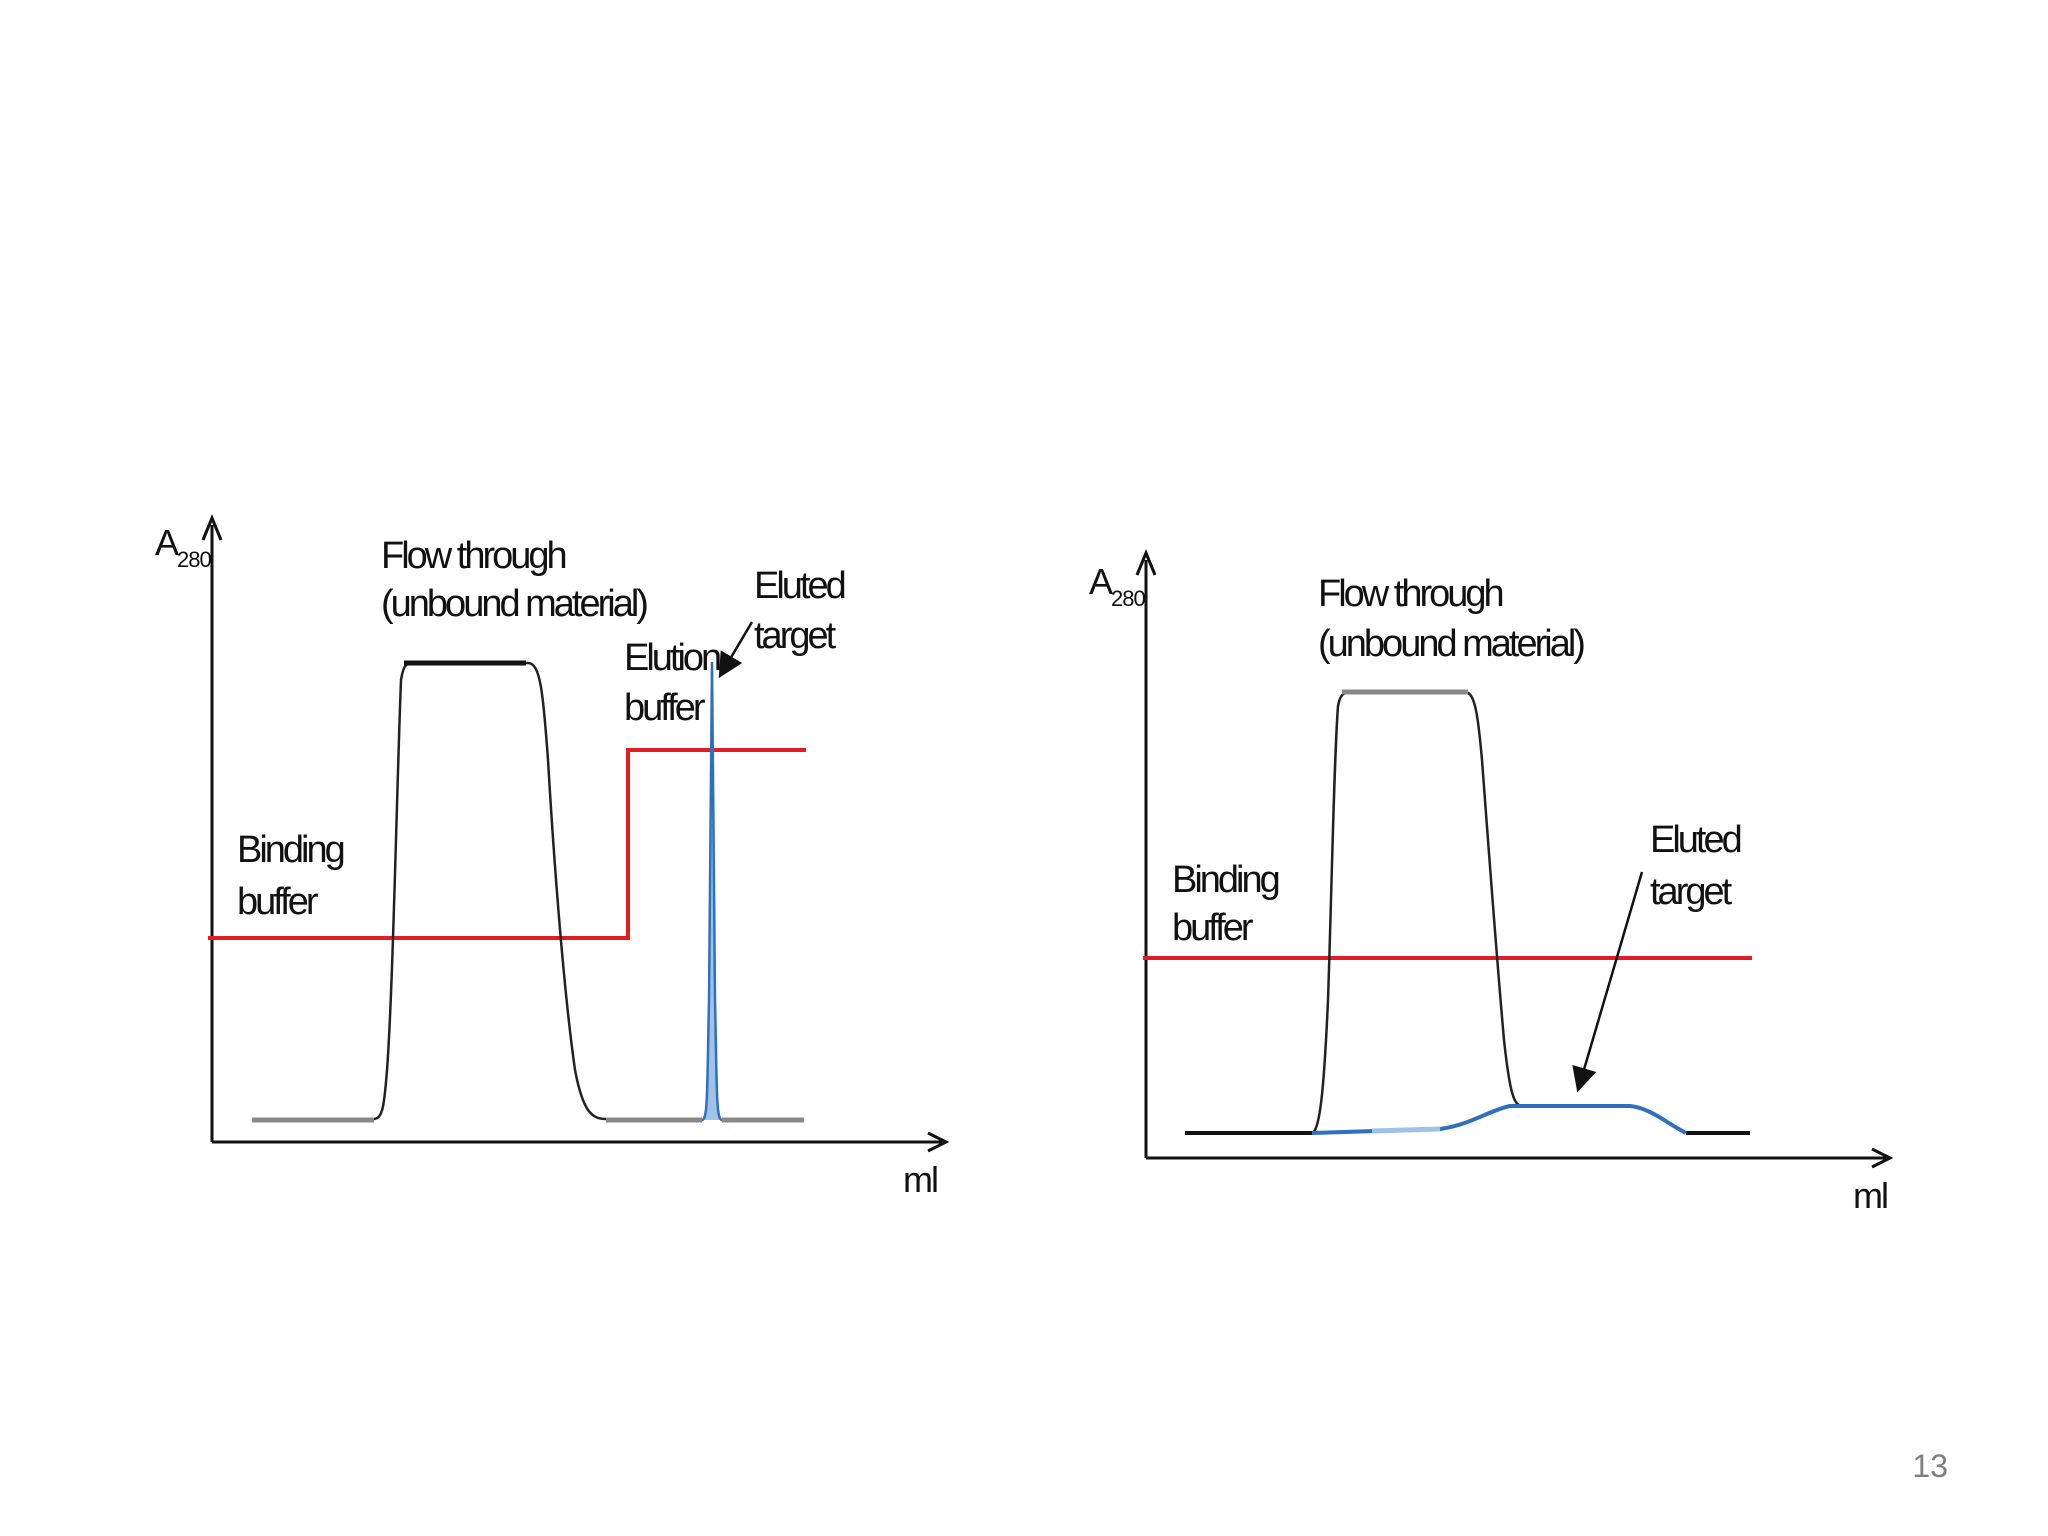 This screenshot has height=1536, width=2048. I want to click on elution-buffer-sublabel: buffer, so click(665, 708).